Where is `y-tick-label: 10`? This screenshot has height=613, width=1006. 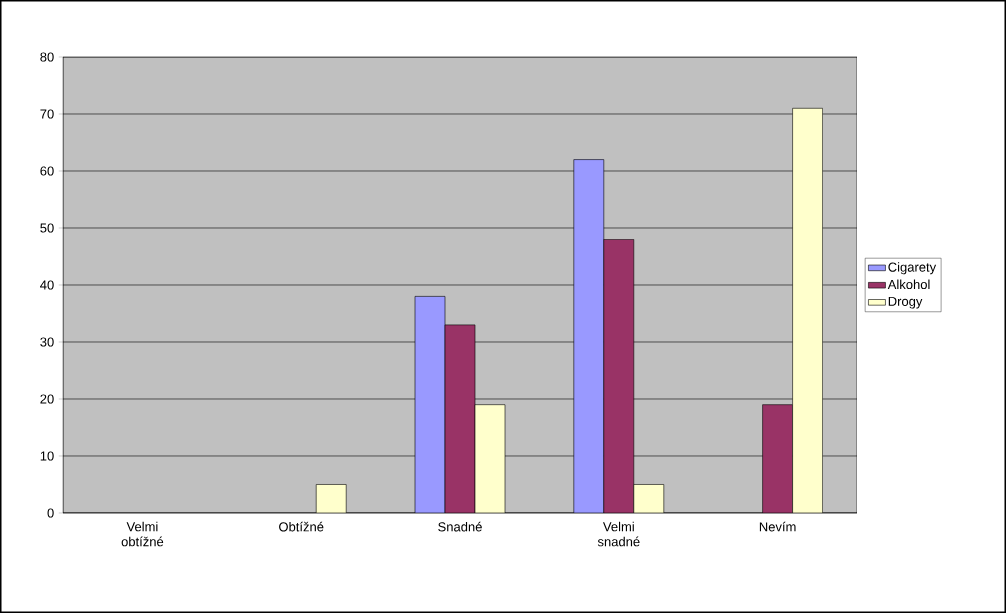
y-tick-label: 10 is located at coordinates (47, 456).